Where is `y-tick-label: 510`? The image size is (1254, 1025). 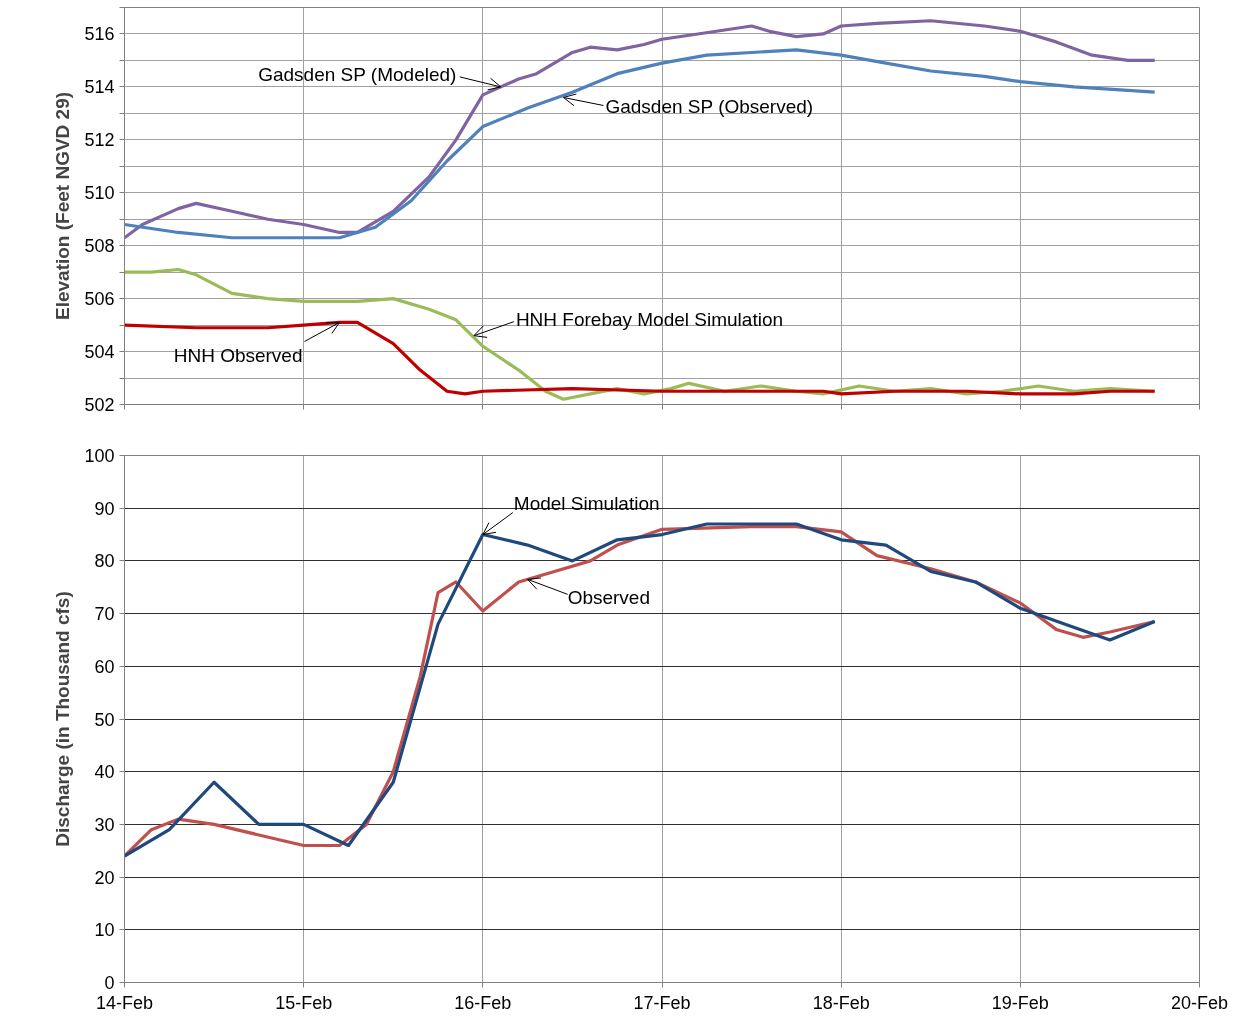
y-tick-label: 510 is located at coordinates (99, 193).